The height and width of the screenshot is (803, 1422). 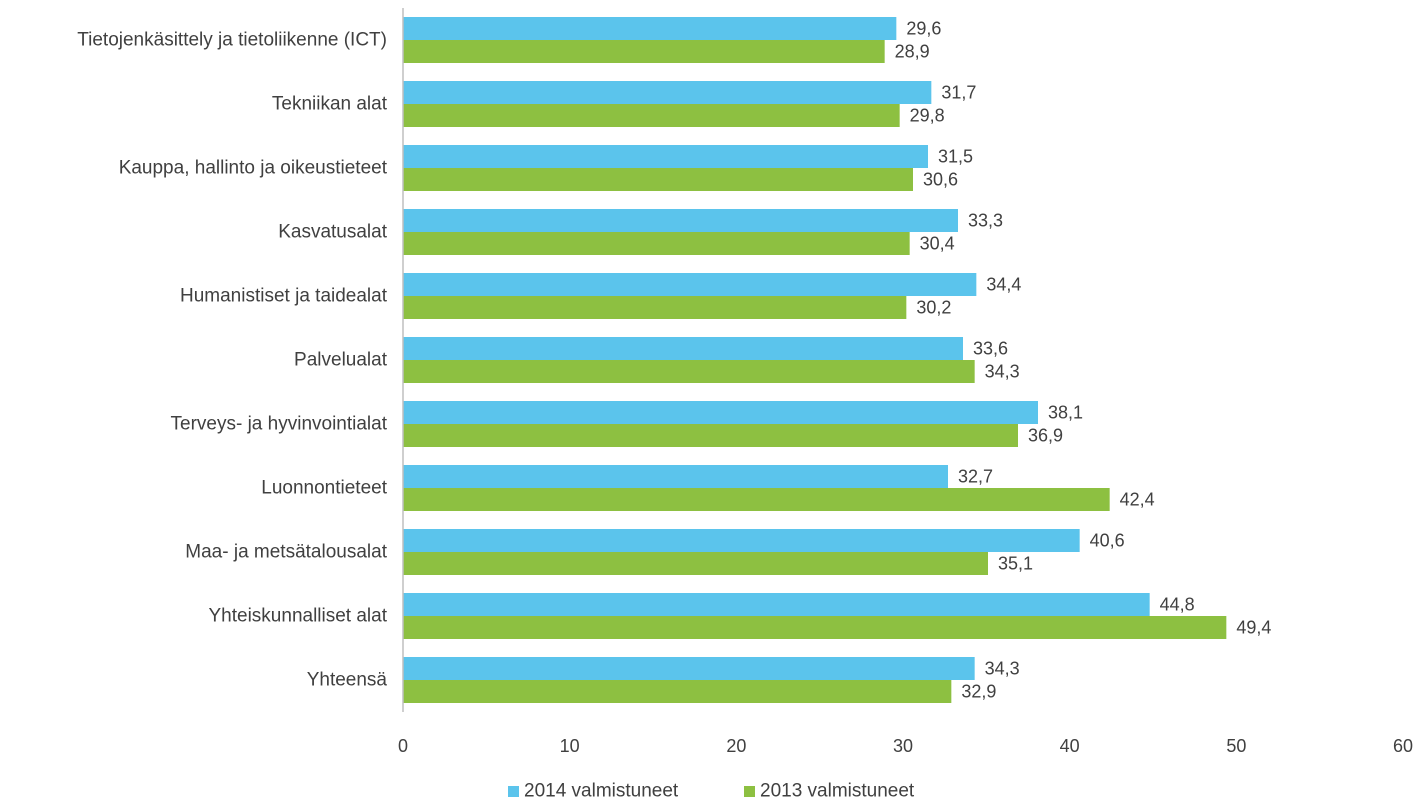 What do you see at coordinates (837, 791) in the screenshot?
I see `legend-label: 2013 valmistuneet` at bounding box center [837, 791].